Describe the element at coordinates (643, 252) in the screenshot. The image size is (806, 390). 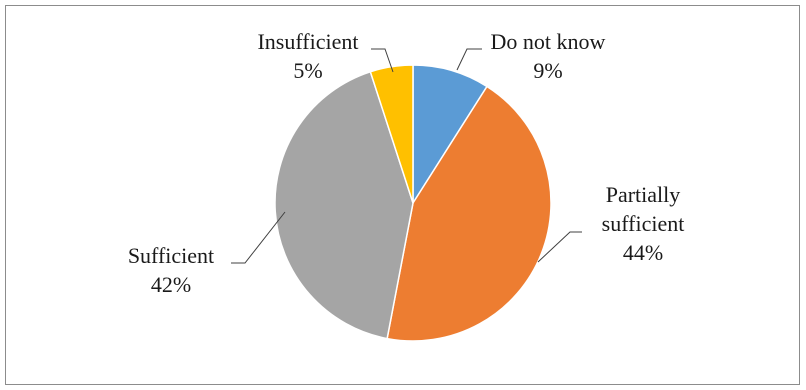
I see `slice-value-label: 44%` at that location.